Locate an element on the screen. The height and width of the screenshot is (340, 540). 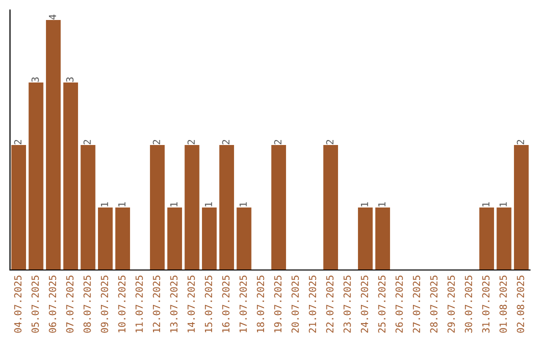
x-tick-label: 28.07.2025 is located at coordinates (434, 304).